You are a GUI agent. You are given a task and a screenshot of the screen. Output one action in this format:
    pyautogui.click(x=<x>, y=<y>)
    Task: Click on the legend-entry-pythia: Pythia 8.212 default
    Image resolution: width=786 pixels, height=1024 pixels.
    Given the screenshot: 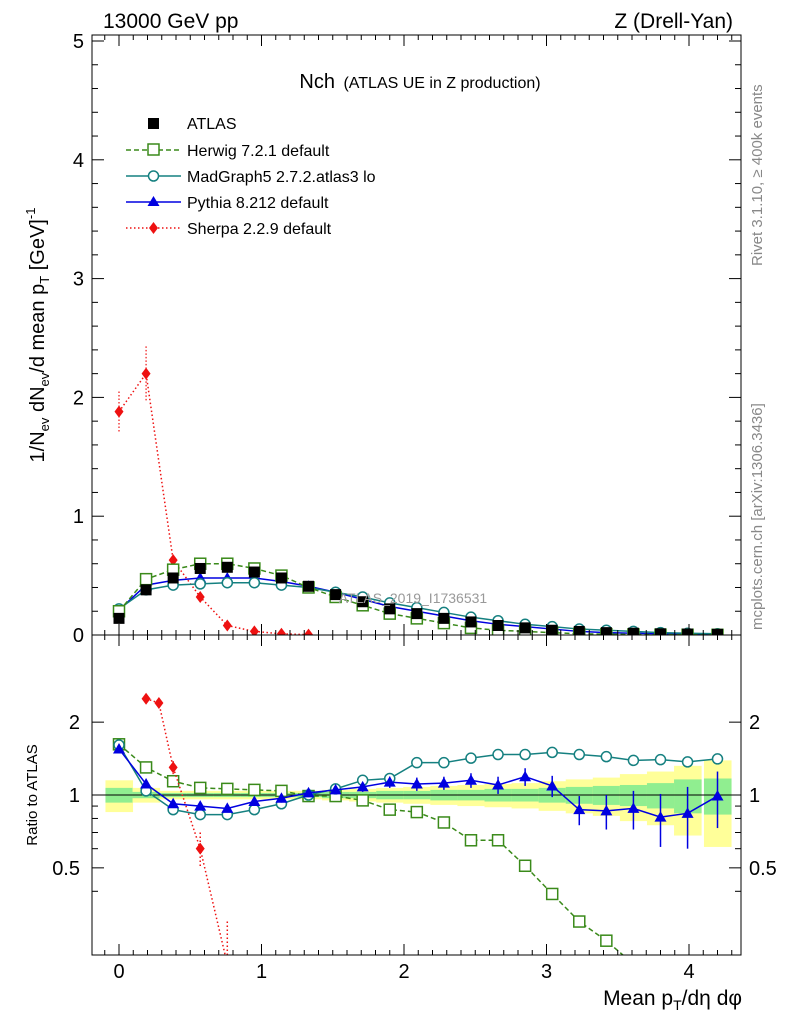 What is the action you would take?
    pyautogui.click(x=227, y=203)
    